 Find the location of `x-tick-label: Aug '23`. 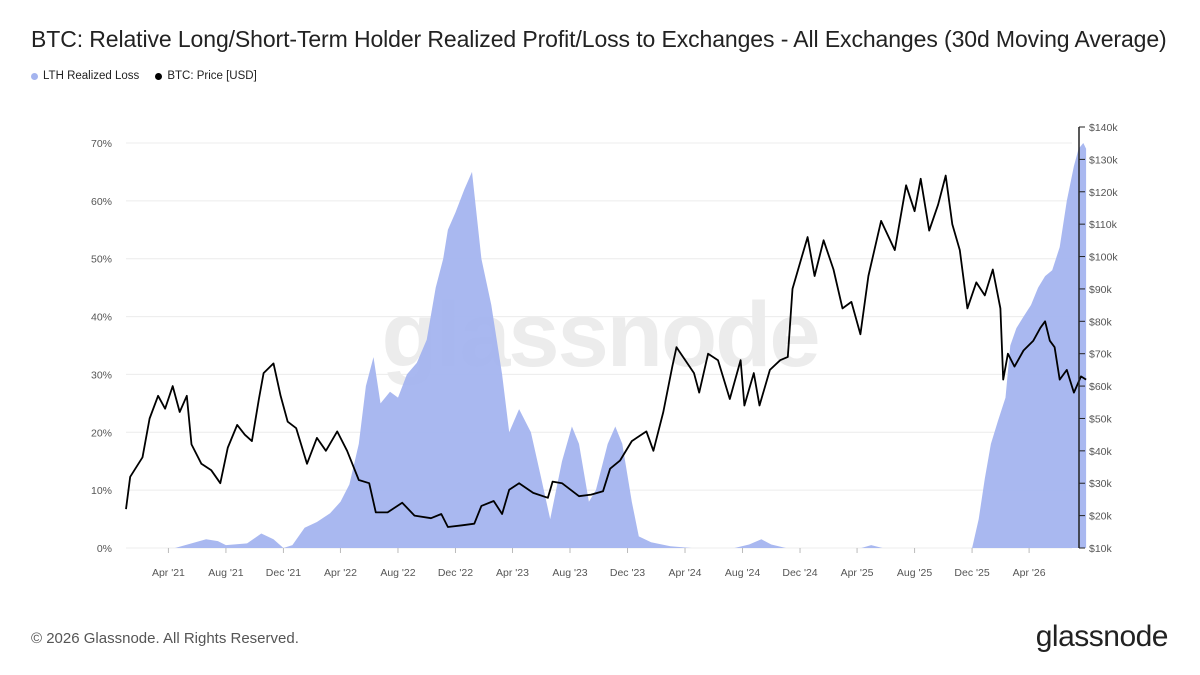

x-tick-label: Aug '23 is located at coordinates (569, 573).